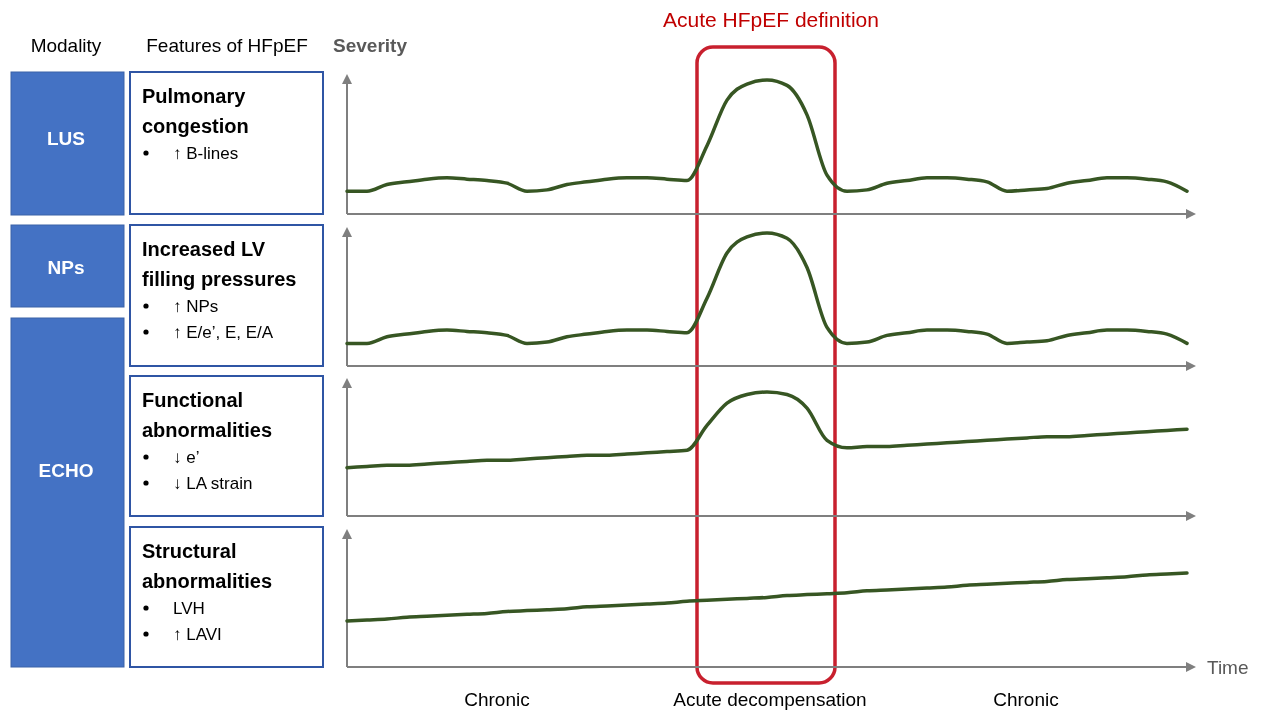  Describe the element at coordinates (370, 45) in the screenshot. I see `y-axis-title: Severity` at that location.